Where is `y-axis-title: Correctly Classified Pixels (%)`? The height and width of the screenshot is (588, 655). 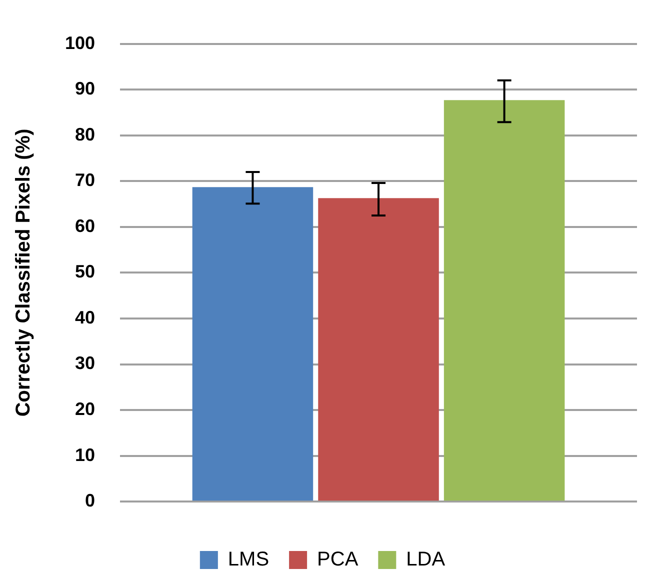 y-axis-title: Correctly Classified Pixels (%) is located at coordinates (23, 272).